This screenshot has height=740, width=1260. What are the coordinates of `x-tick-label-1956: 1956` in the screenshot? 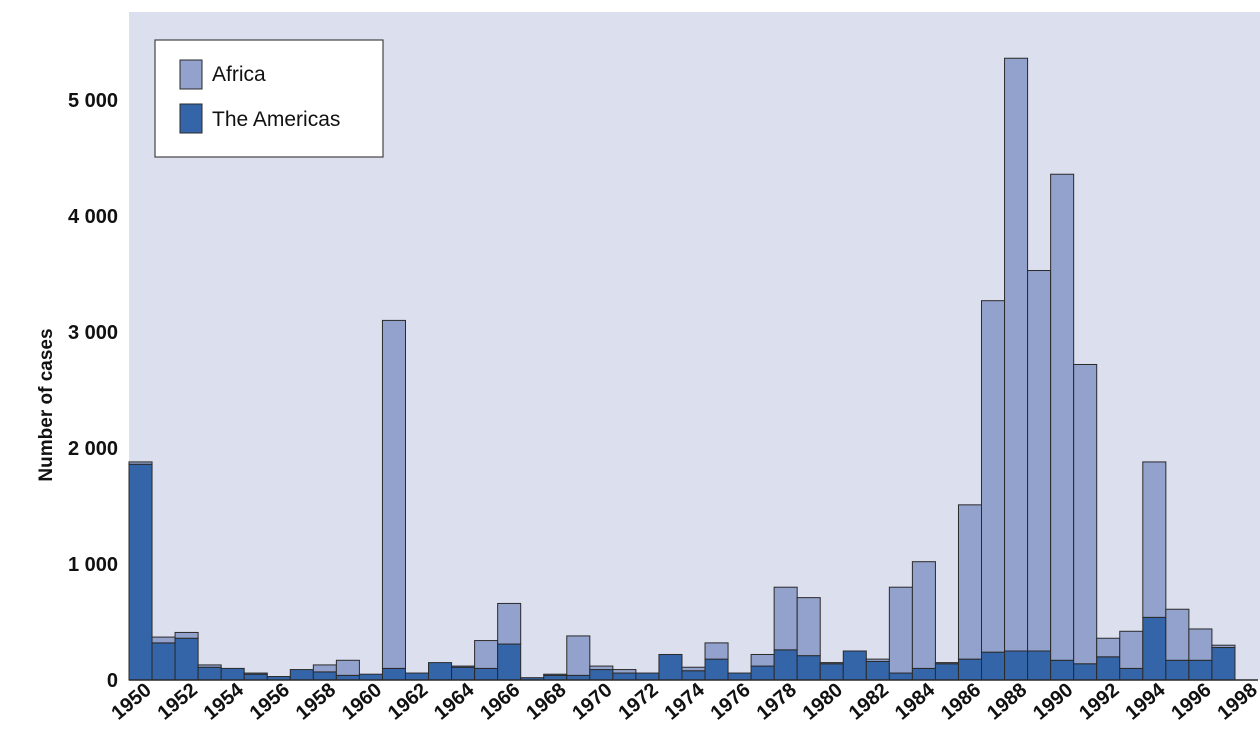 It's located at (270, 701).